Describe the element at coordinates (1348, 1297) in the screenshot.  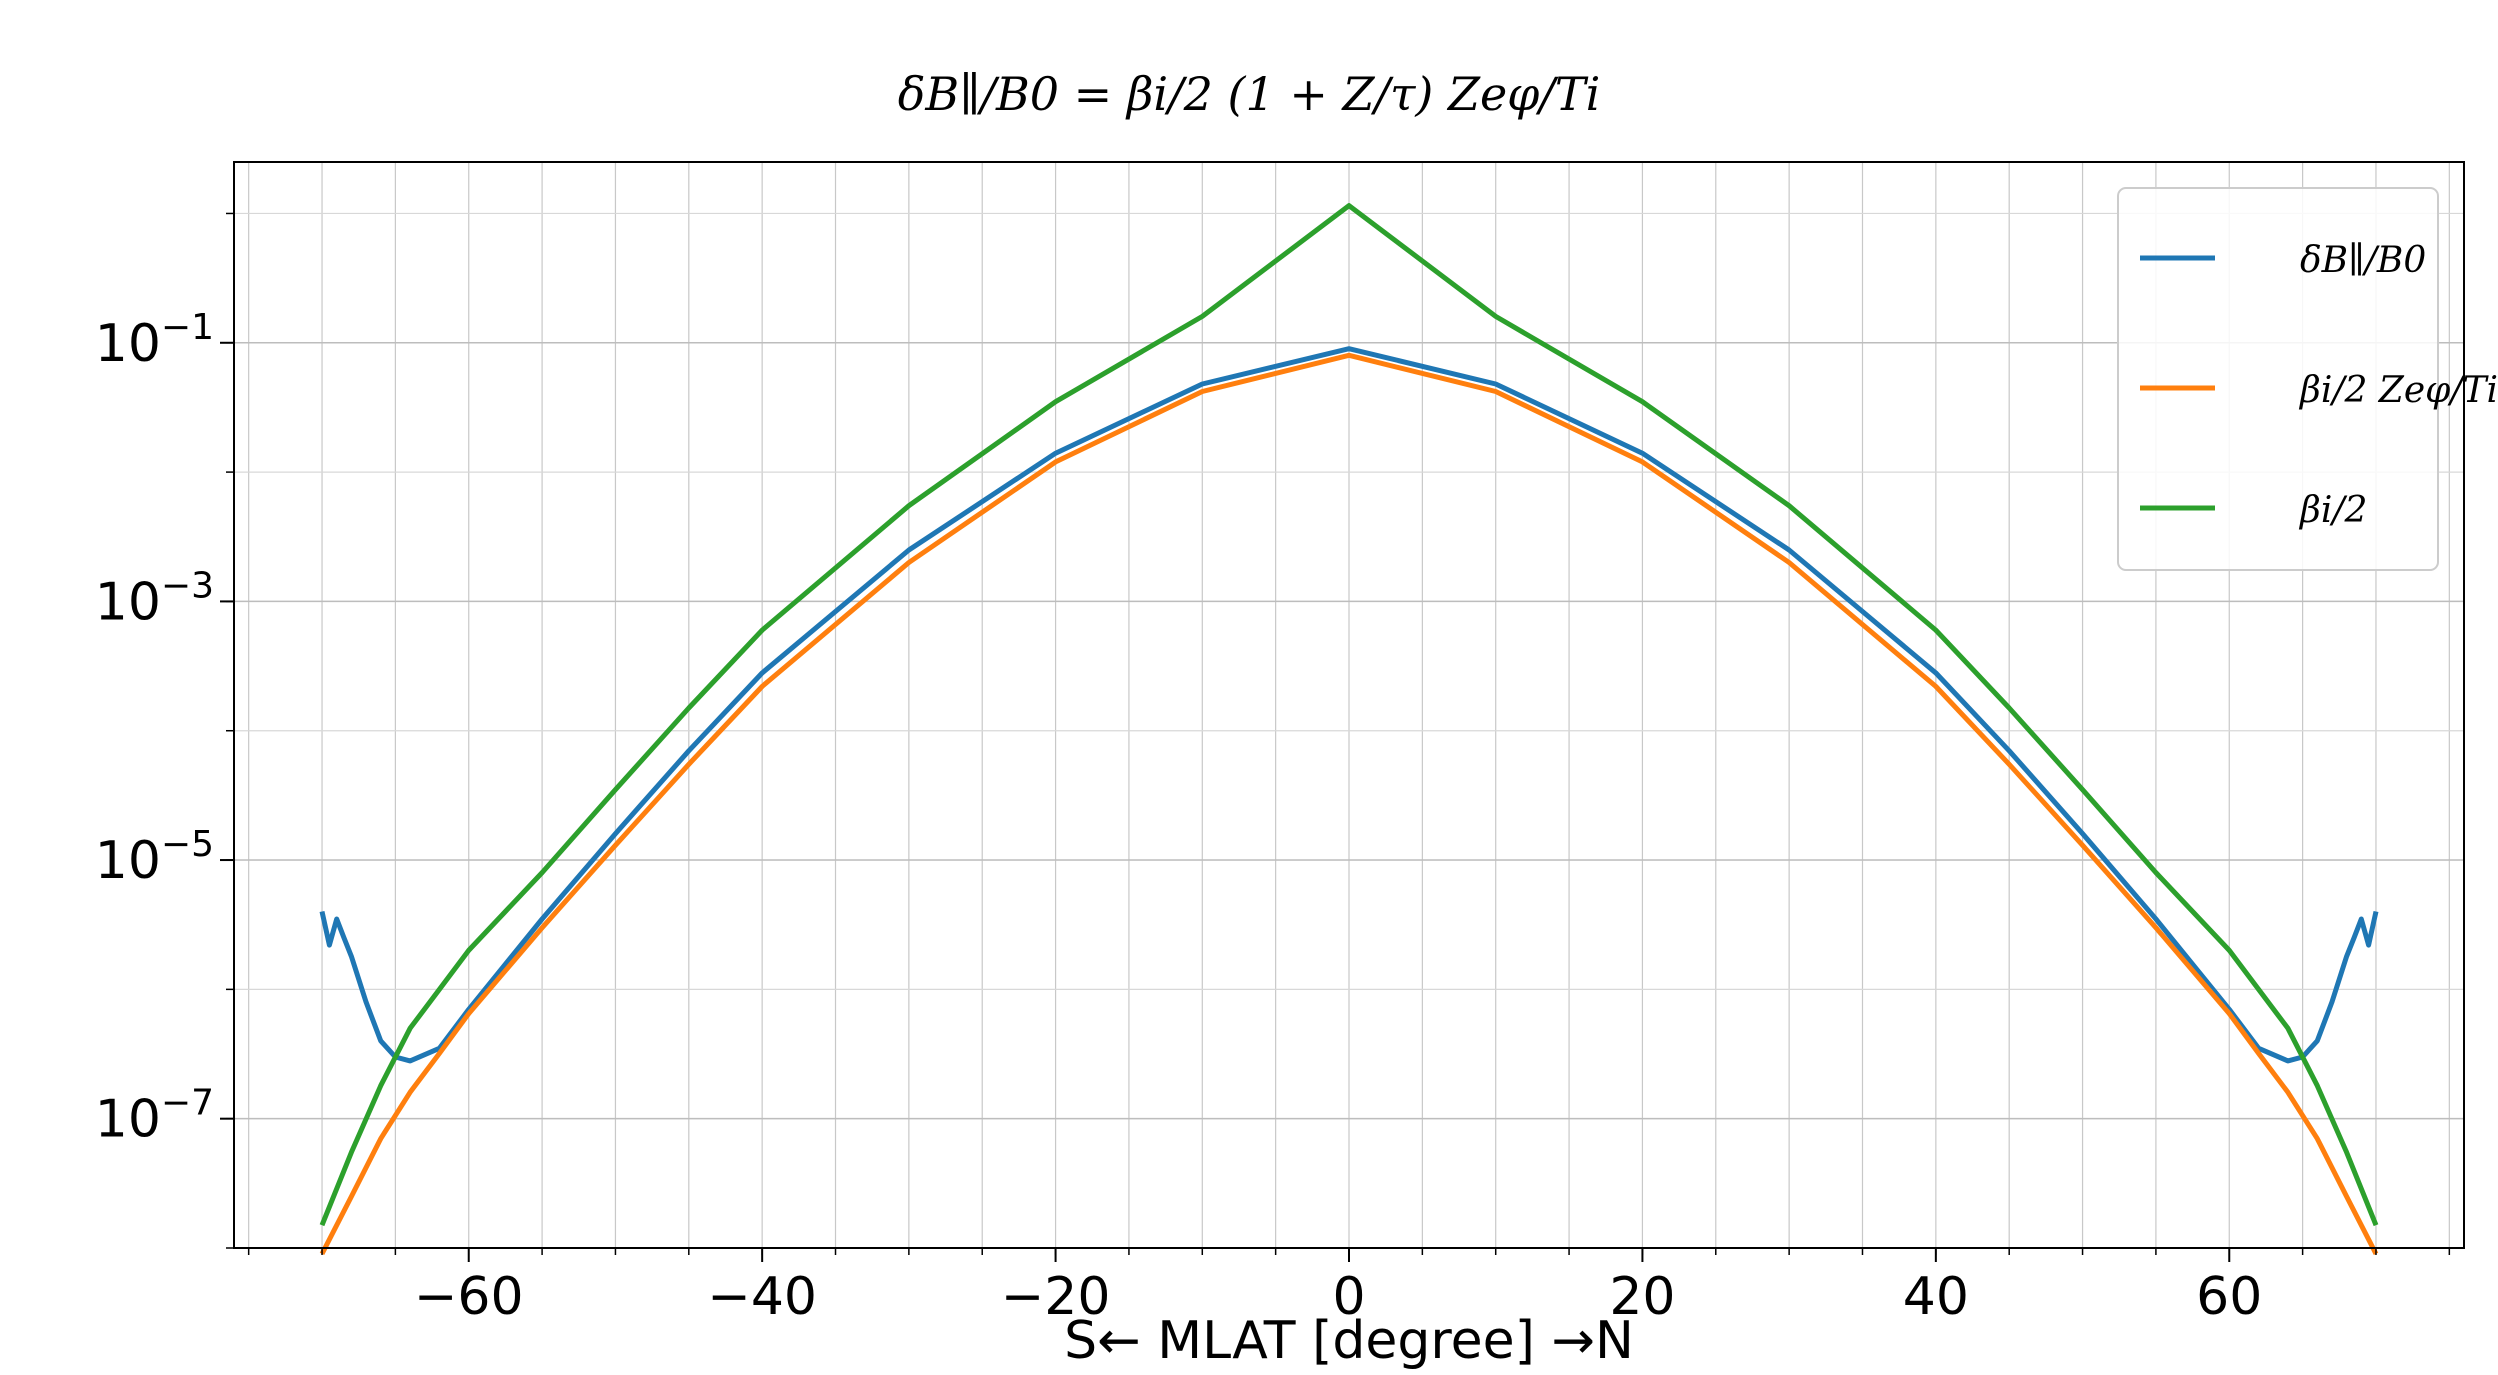
I see `x-tick-label: 0` at that location.